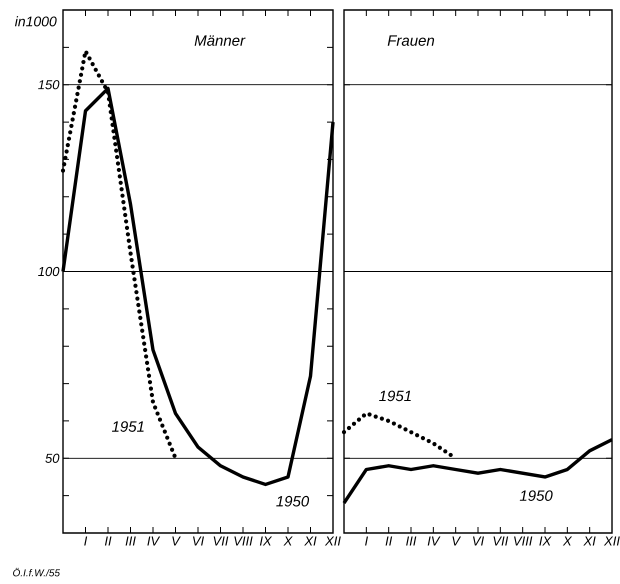 Image resolution: width=620 pixels, height=584 pixels. I want to click on series-label: 1950, so click(536, 495).